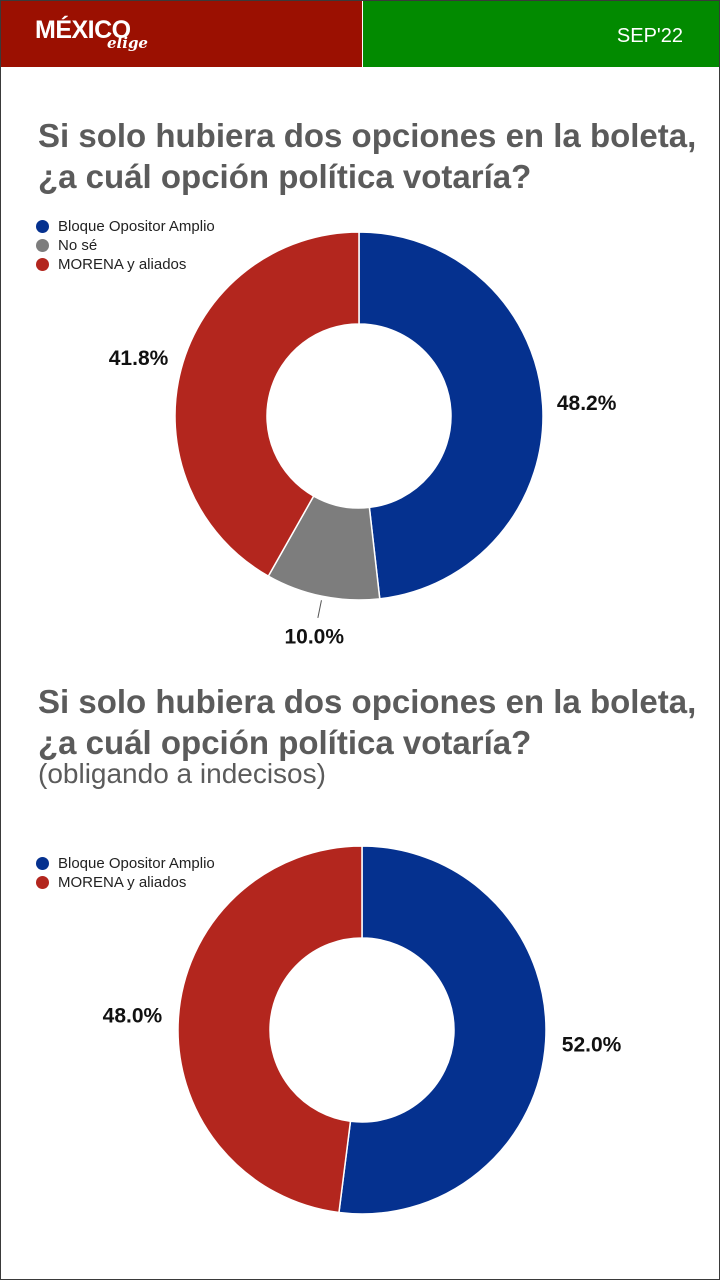  Describe the element at coordinates (285, 742) in the screenshot. I see `chart2-title-line2: ¿a cuál opción política votaría?` at that location.